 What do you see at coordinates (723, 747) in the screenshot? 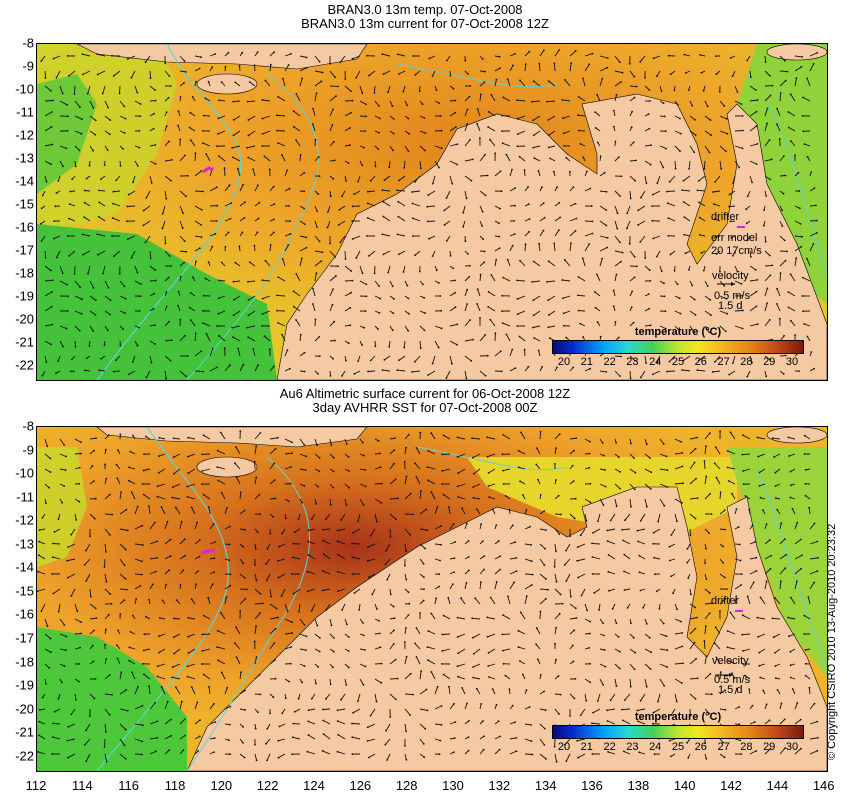
I see `legend-tick-label: 27` at bounding box center [723, 747].